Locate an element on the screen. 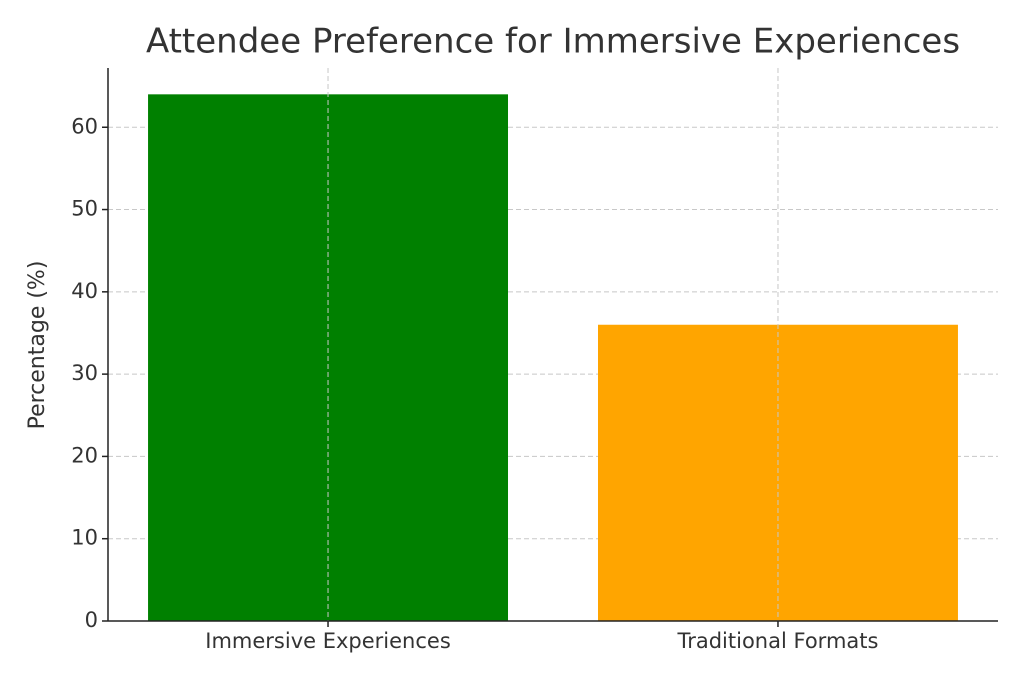 The image size is (1024, 683). x-tick-label: Traditional Formats is located at coordinates (777, 641).